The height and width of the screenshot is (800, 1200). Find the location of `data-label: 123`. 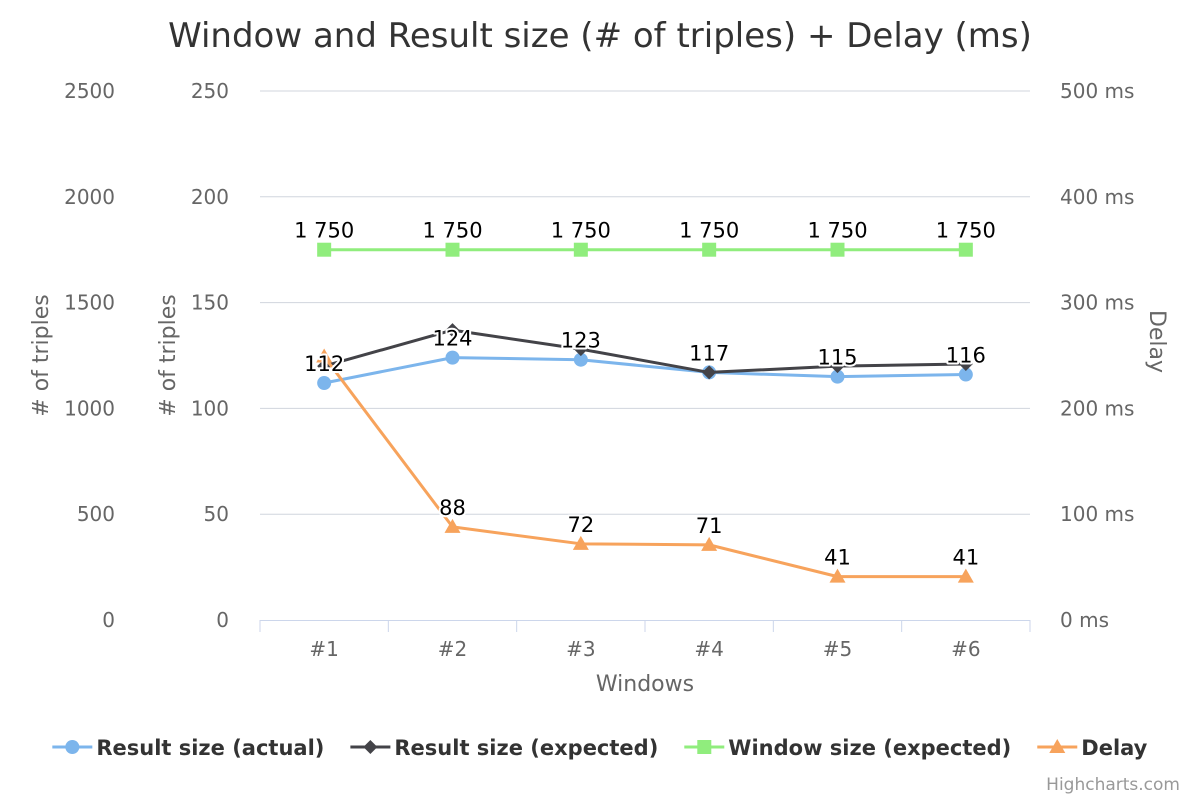

data-label: 123 is located at coordinates (581, 341).